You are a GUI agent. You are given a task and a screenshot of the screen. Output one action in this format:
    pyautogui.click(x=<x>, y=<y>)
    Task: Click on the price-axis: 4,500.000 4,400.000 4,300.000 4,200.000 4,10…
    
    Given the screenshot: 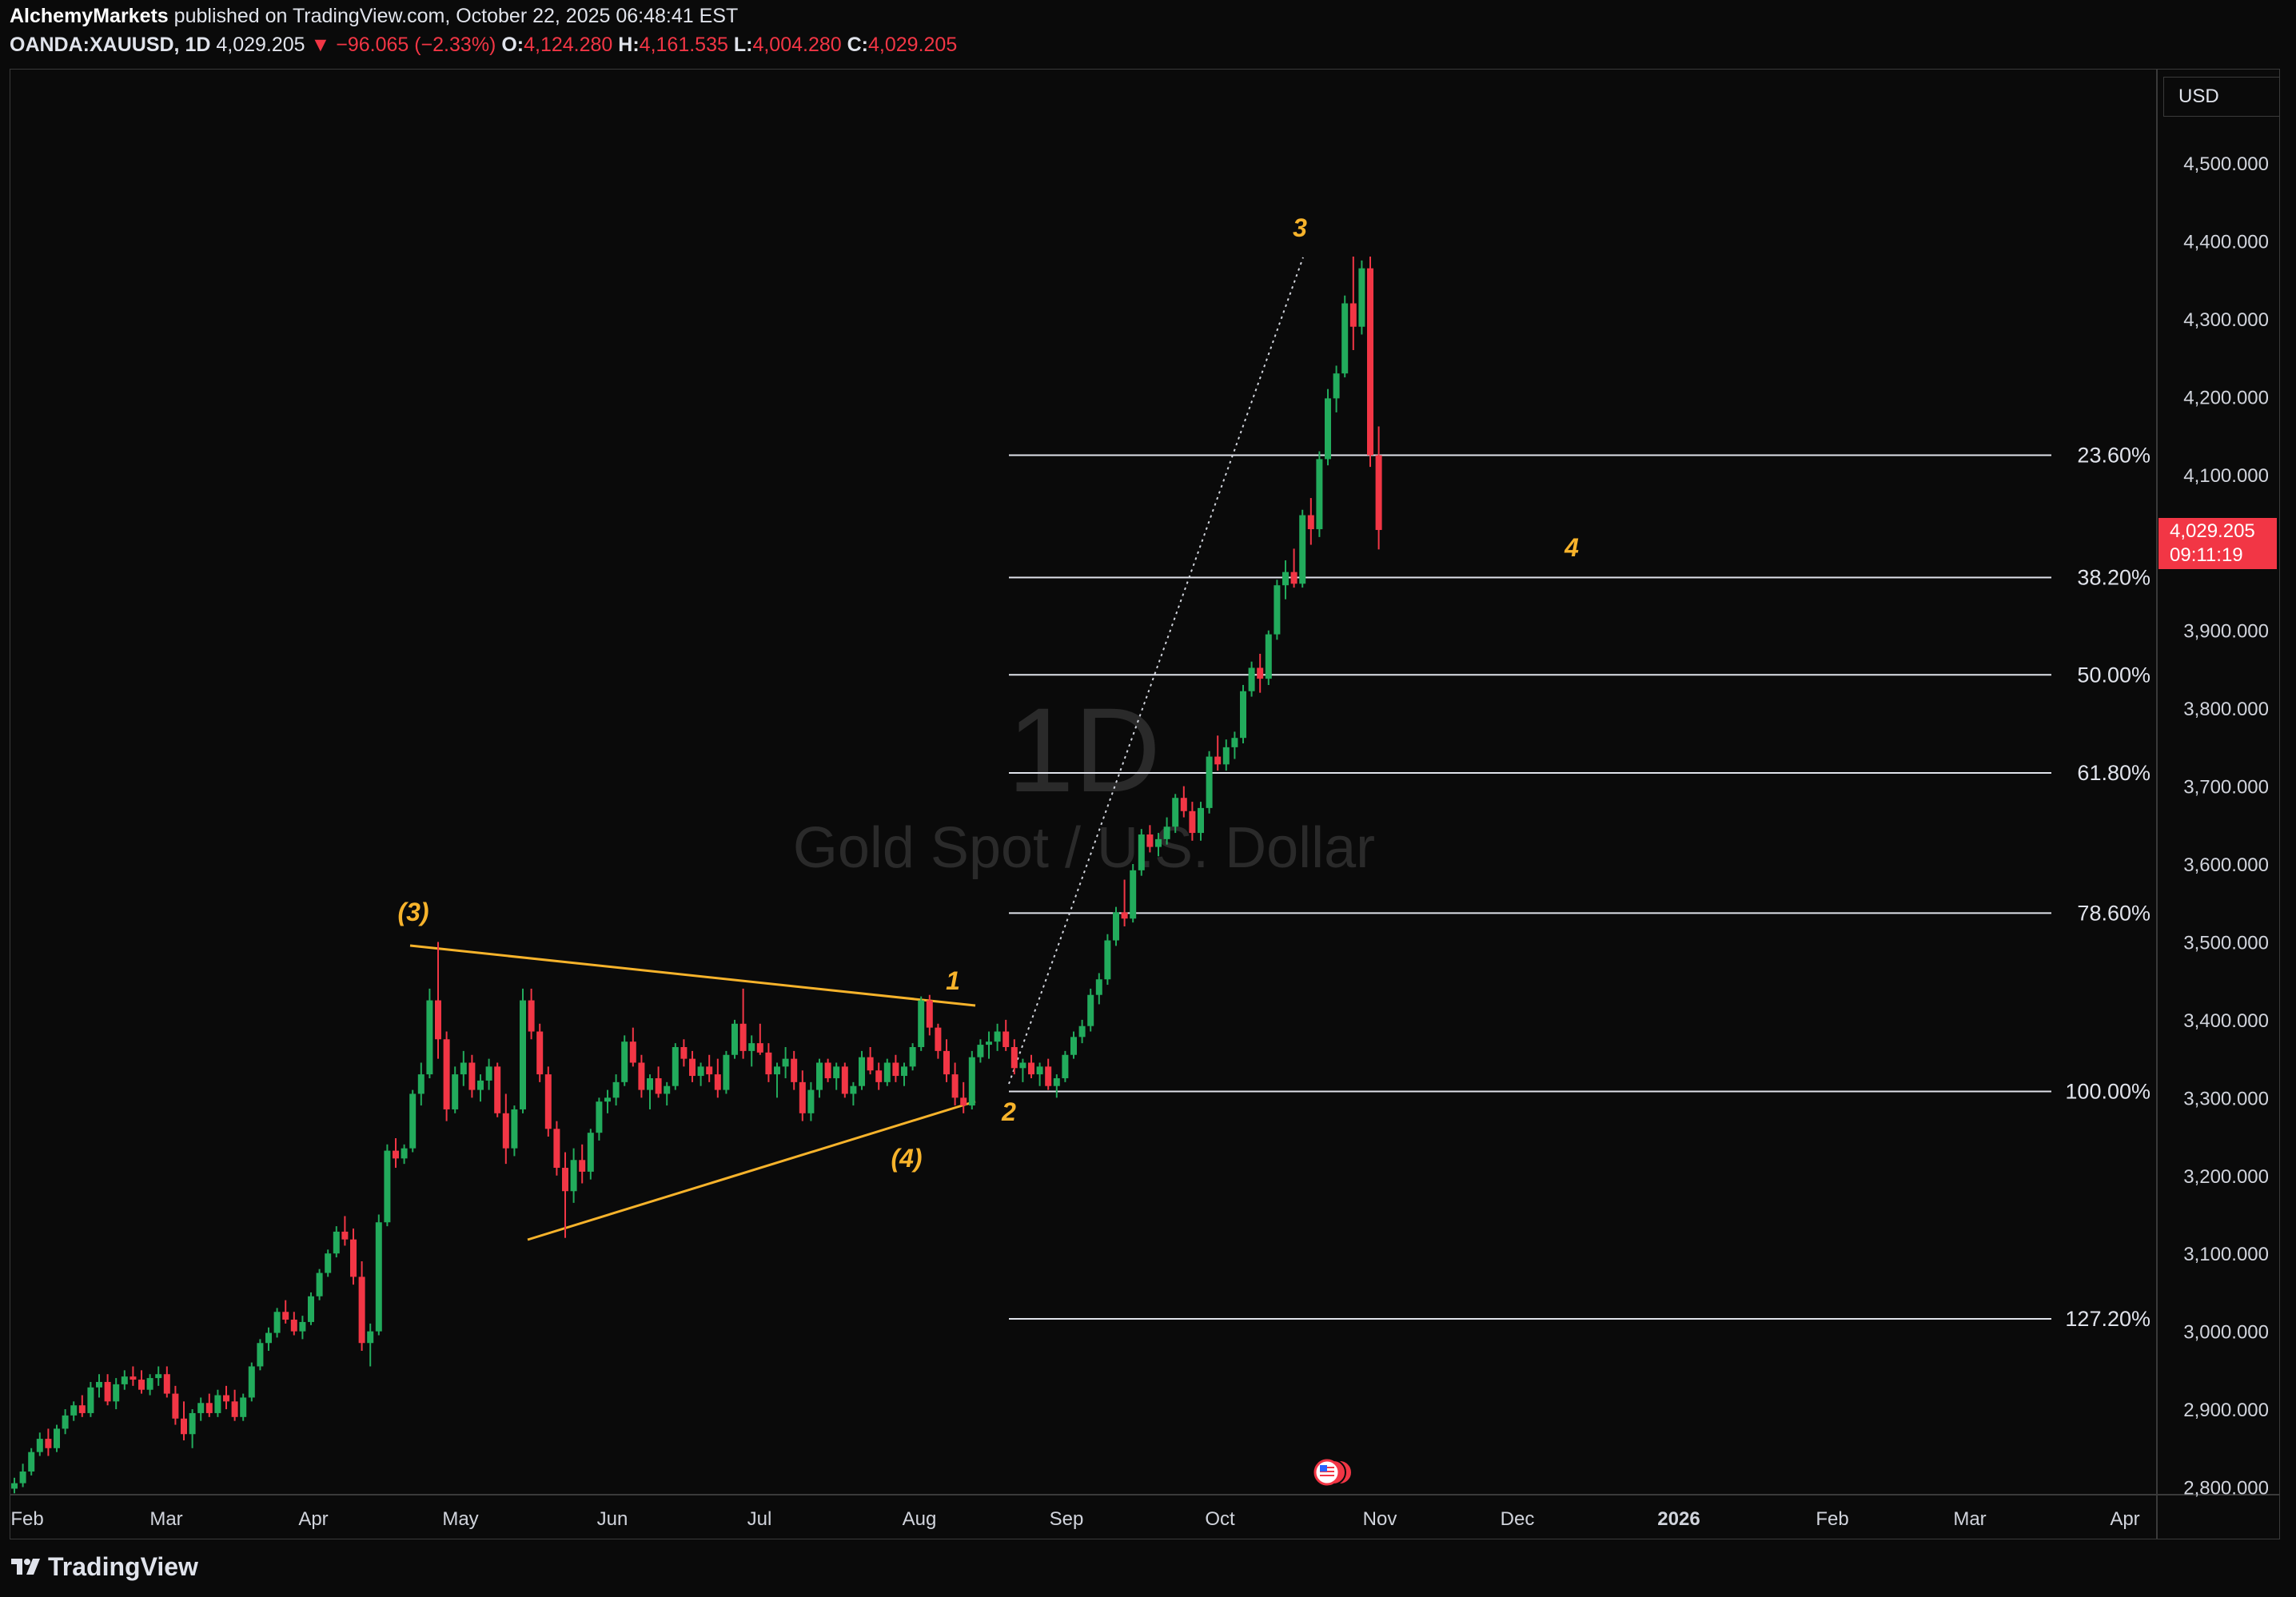 What is the action you would take?
    pyautogui.click(x=2226, y=826)
    